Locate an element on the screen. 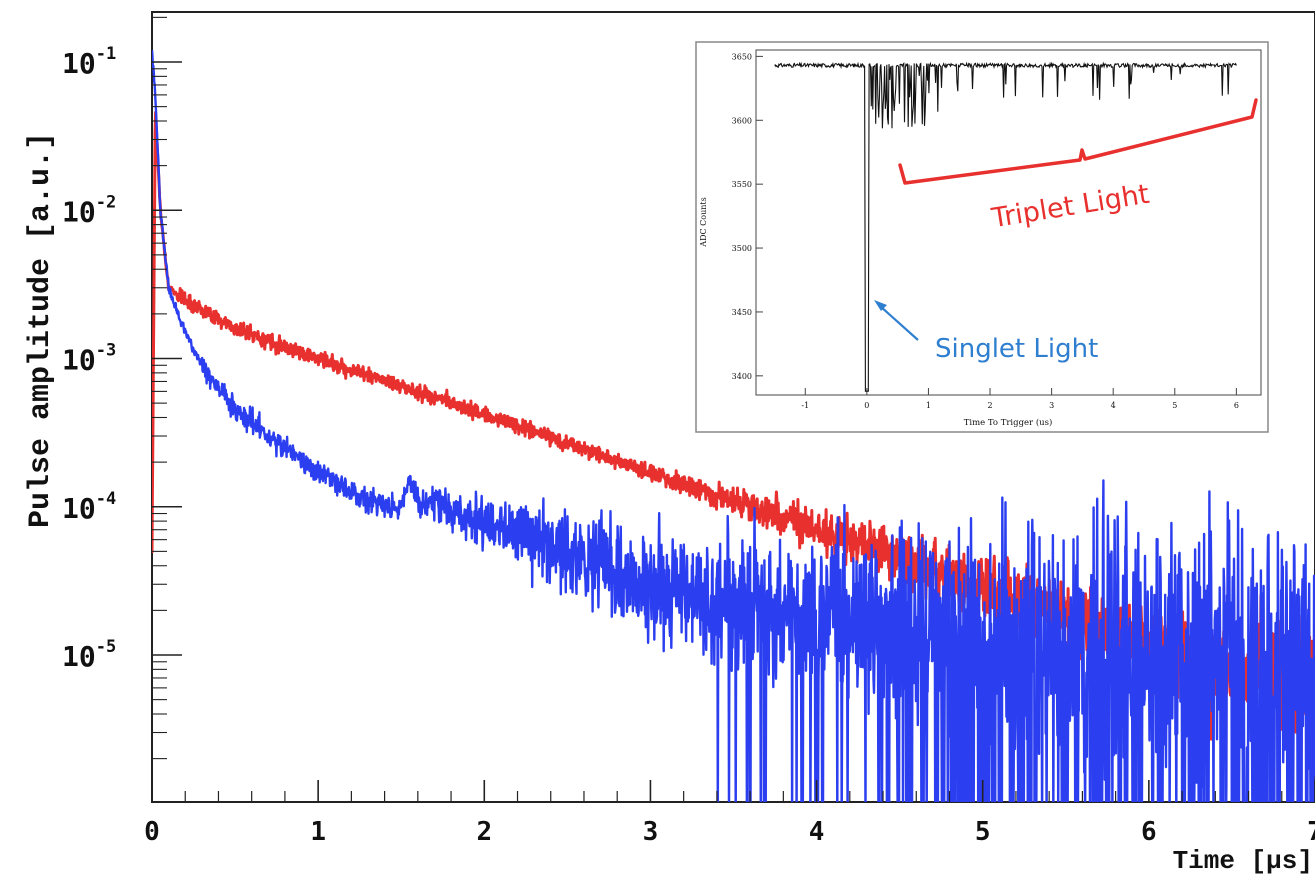 This screenshot has width=1315, height=882. inset-x-tick-label: 5 is located at coordinates (1174, 405).